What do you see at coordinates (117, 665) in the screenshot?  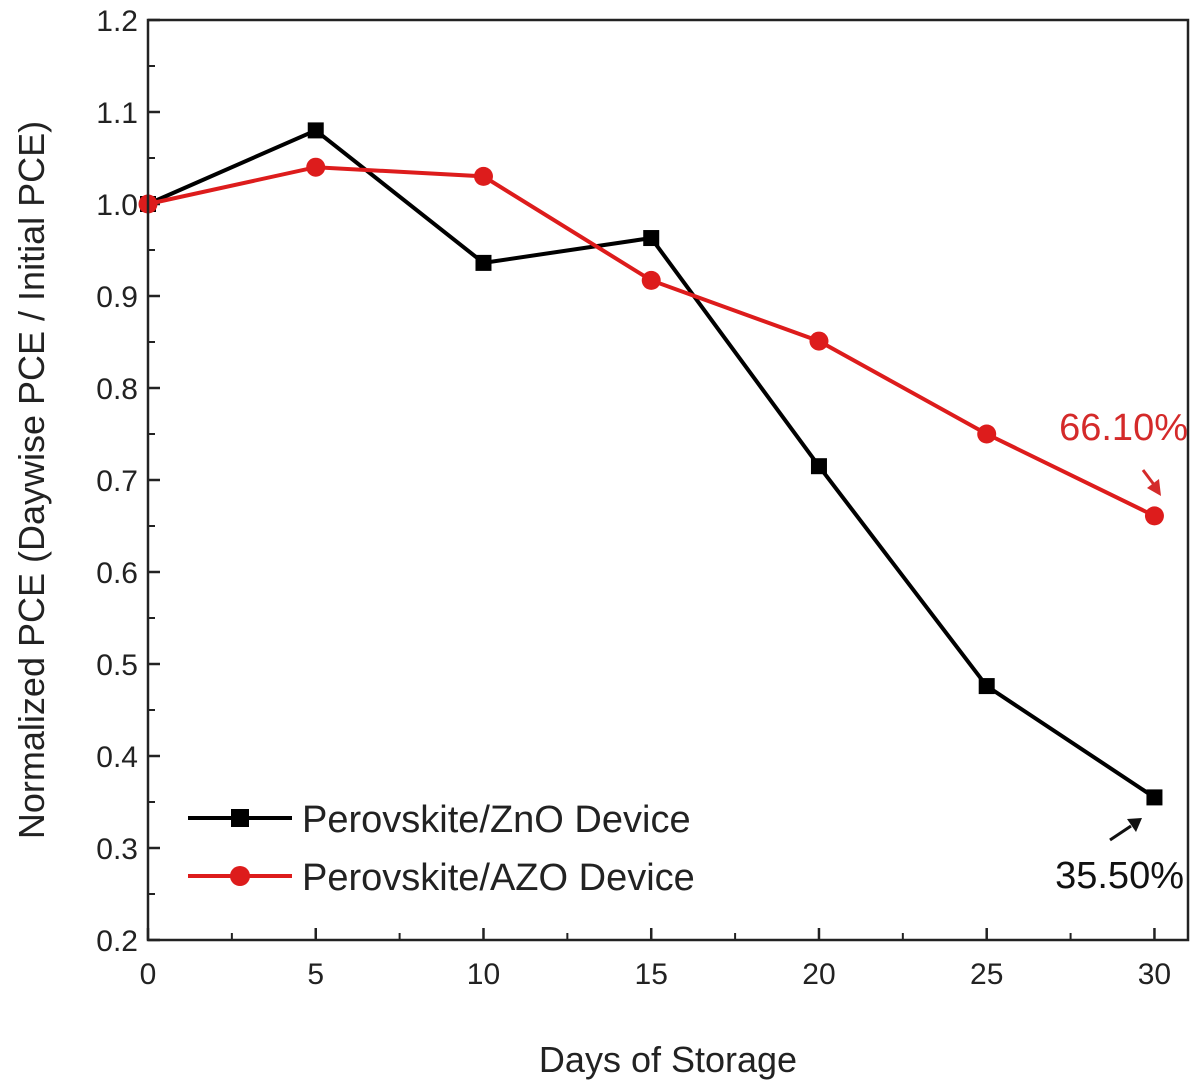 I see `y-tick-label: 0.5` at bounding box center [117, 665].